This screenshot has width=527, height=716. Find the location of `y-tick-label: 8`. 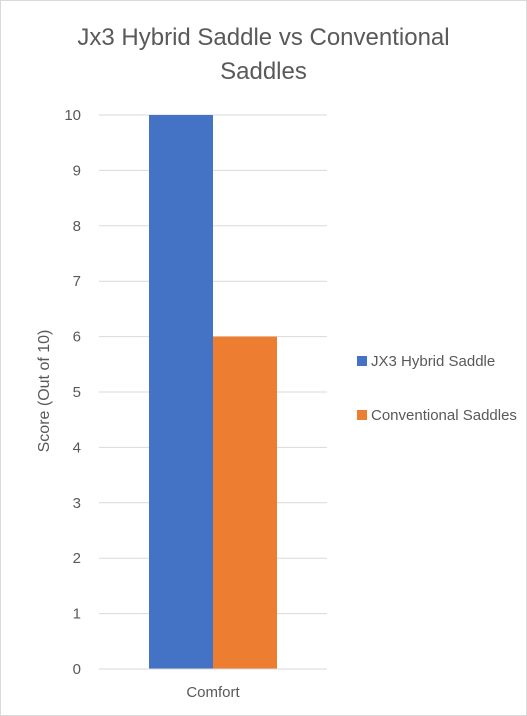

y-tick-label: 8 is located at coordinates (77, 226).